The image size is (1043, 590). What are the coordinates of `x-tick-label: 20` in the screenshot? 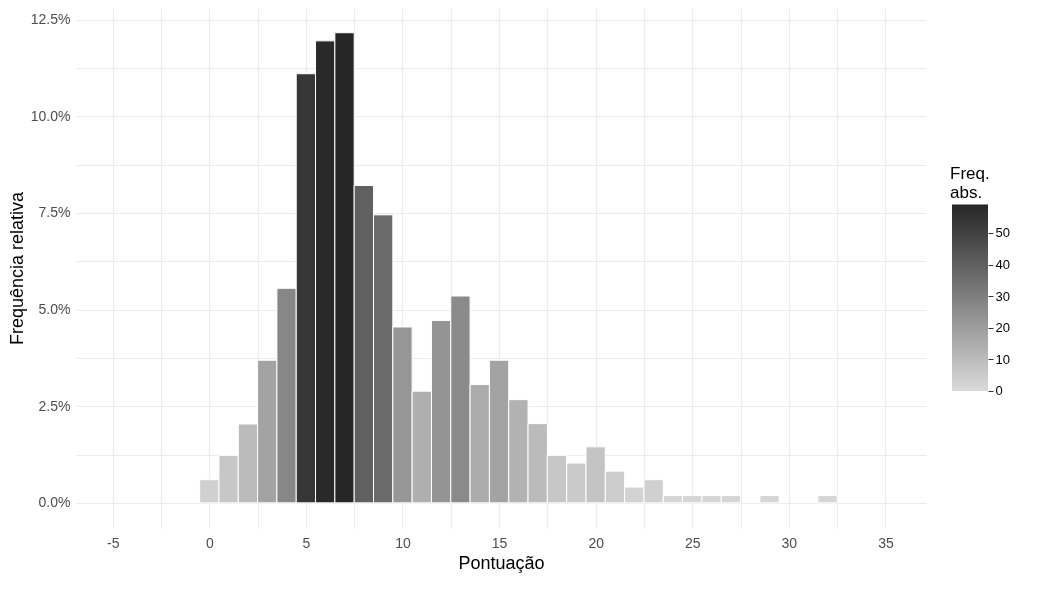 It's located at (596, 542).